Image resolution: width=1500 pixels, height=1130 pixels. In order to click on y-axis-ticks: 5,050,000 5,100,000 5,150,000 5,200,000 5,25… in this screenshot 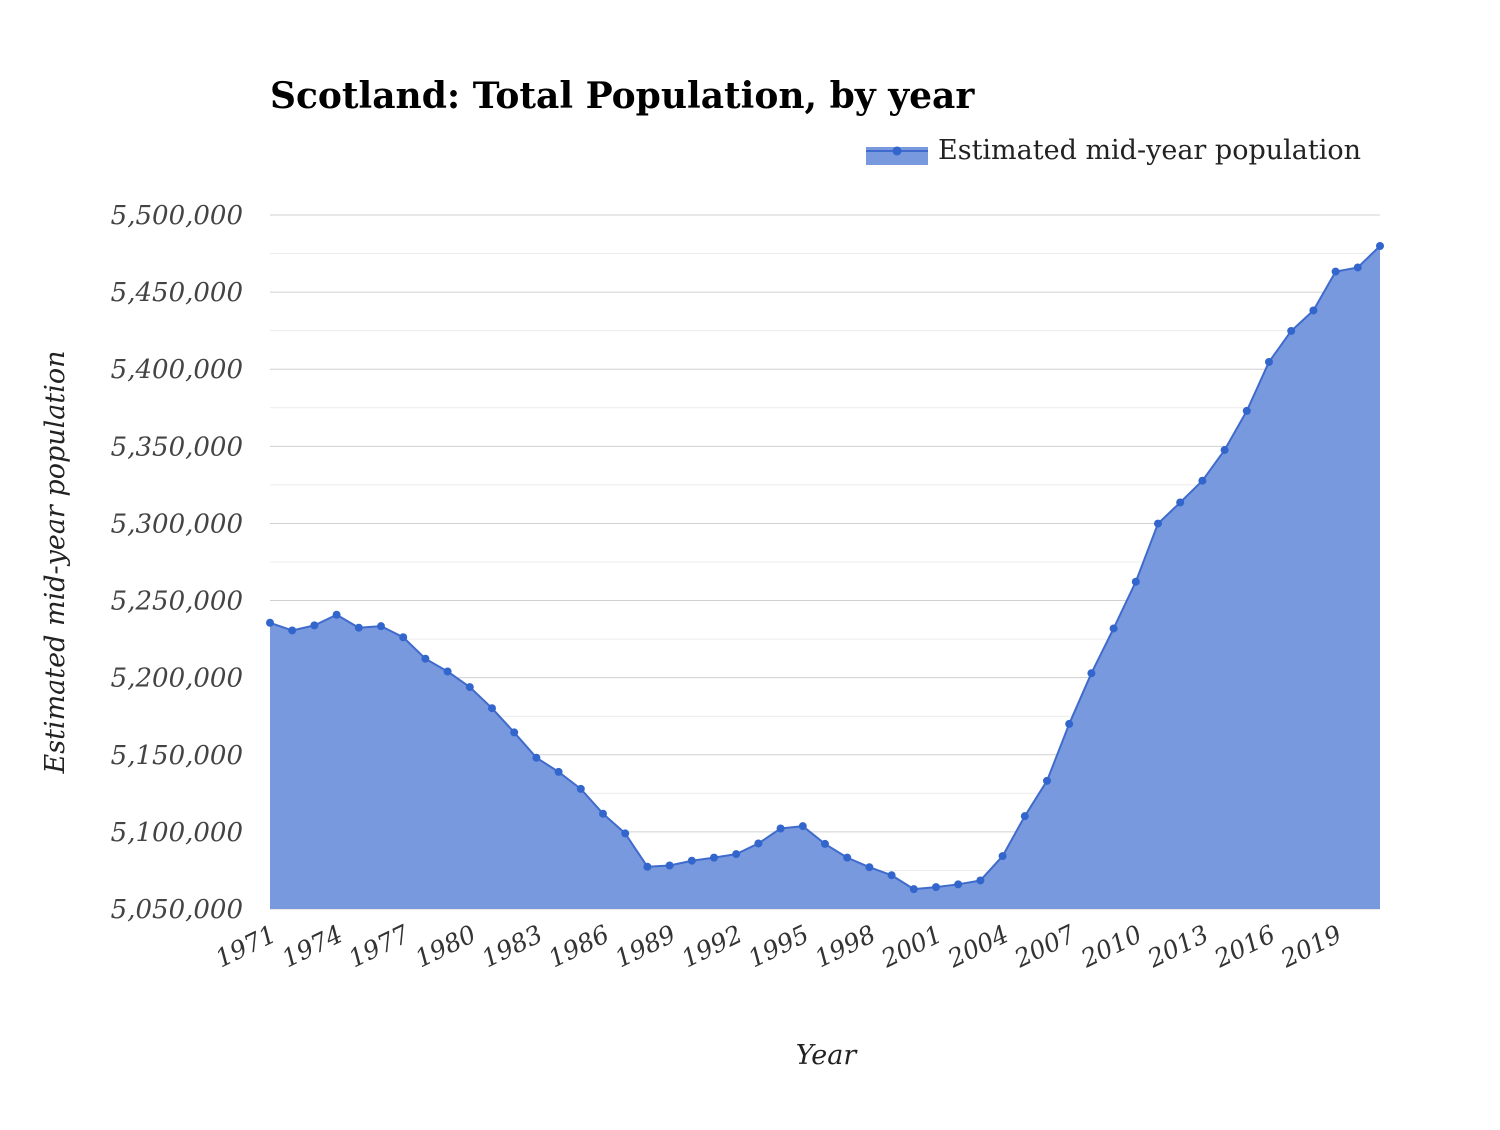, I will do `click(177, 563)`.